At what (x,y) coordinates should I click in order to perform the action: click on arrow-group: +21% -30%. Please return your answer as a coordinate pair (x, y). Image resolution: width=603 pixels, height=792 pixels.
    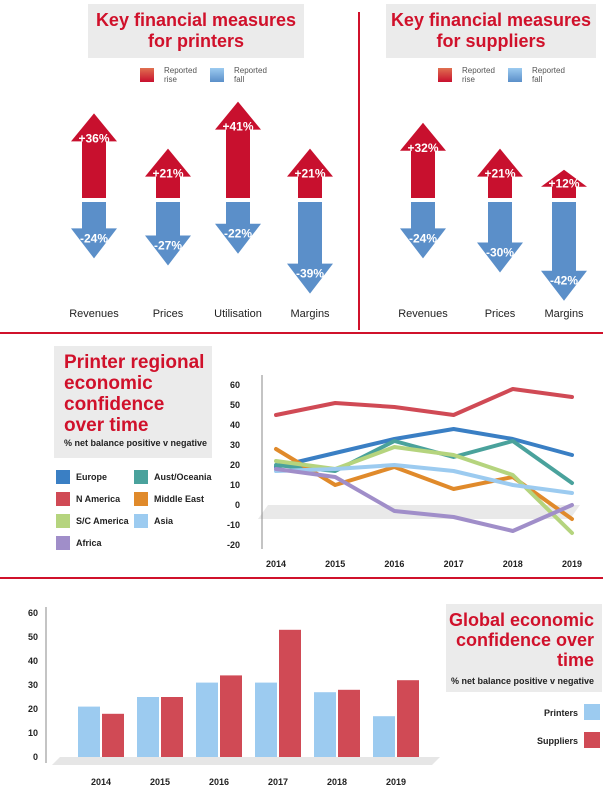
    Looking at the image, I should click on (500, 210).